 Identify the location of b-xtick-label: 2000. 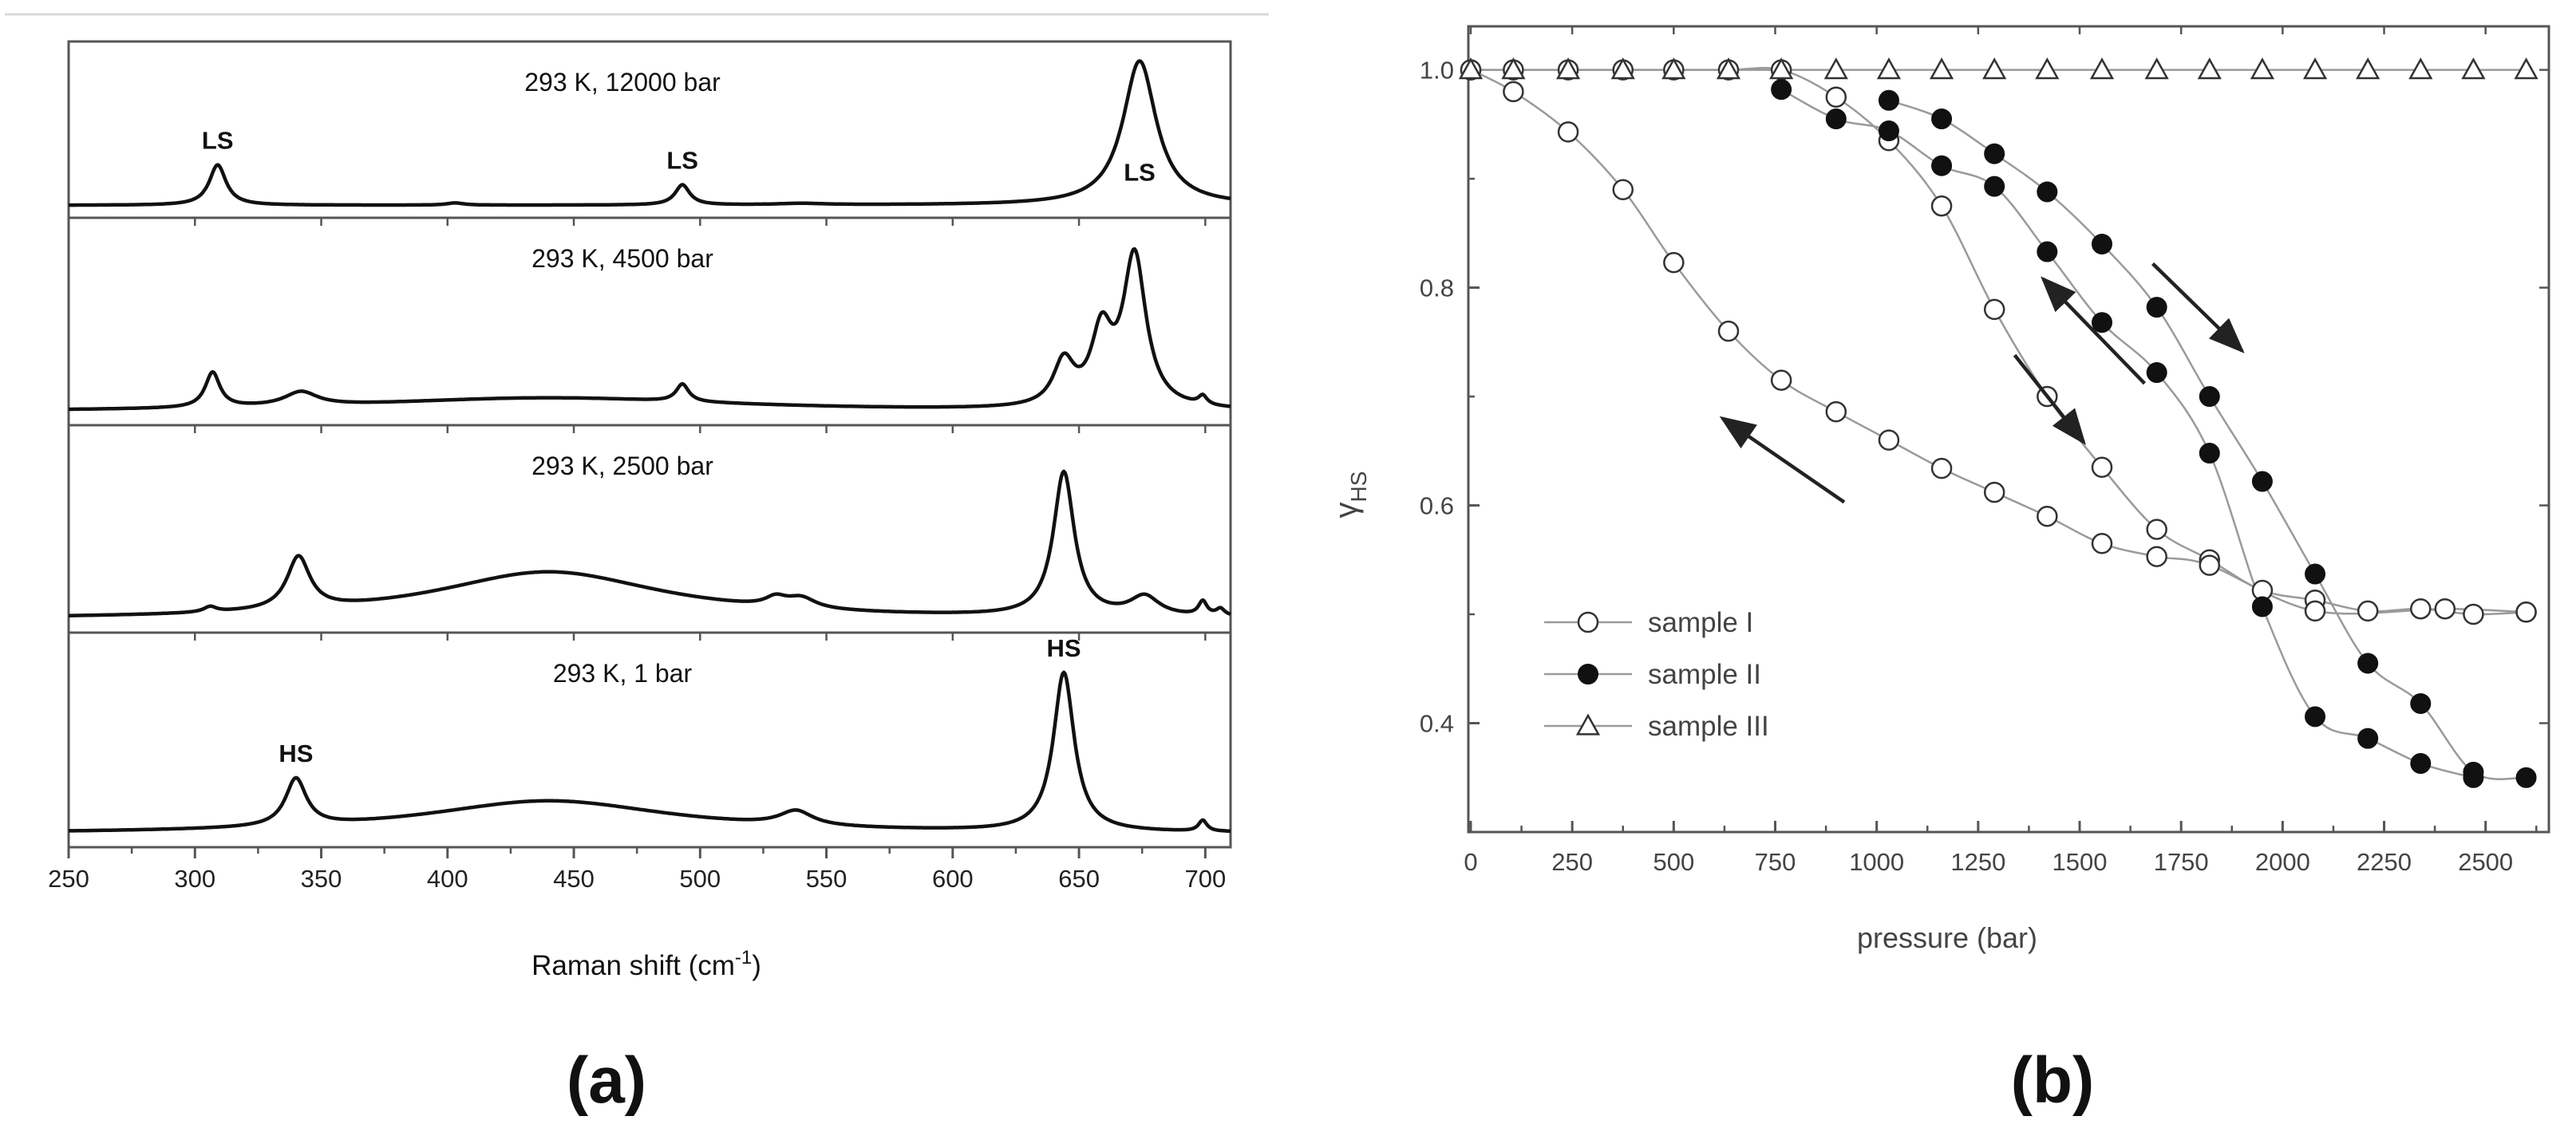
(2282, 862).